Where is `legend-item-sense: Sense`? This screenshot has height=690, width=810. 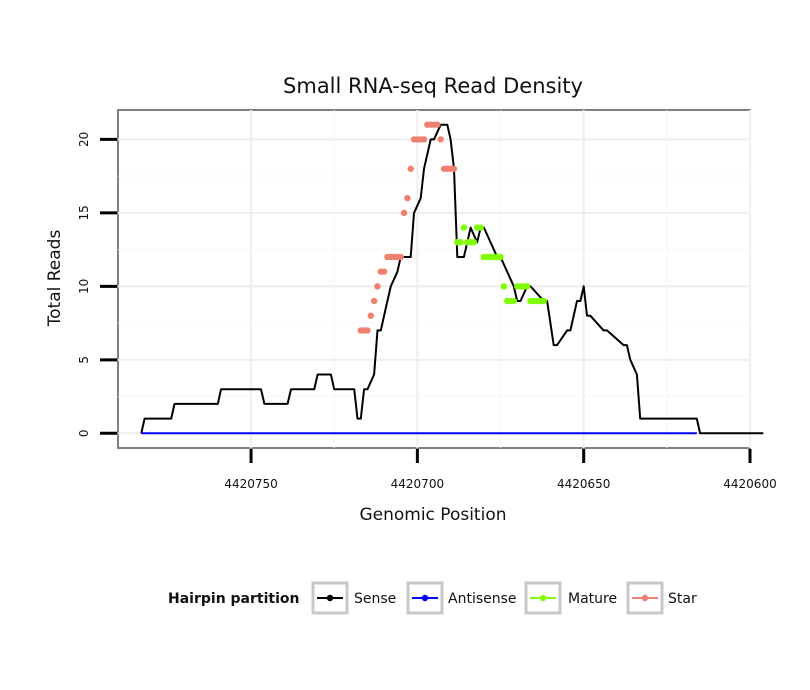
legend-item-sense: Sense is located at coordinates (353, 598).